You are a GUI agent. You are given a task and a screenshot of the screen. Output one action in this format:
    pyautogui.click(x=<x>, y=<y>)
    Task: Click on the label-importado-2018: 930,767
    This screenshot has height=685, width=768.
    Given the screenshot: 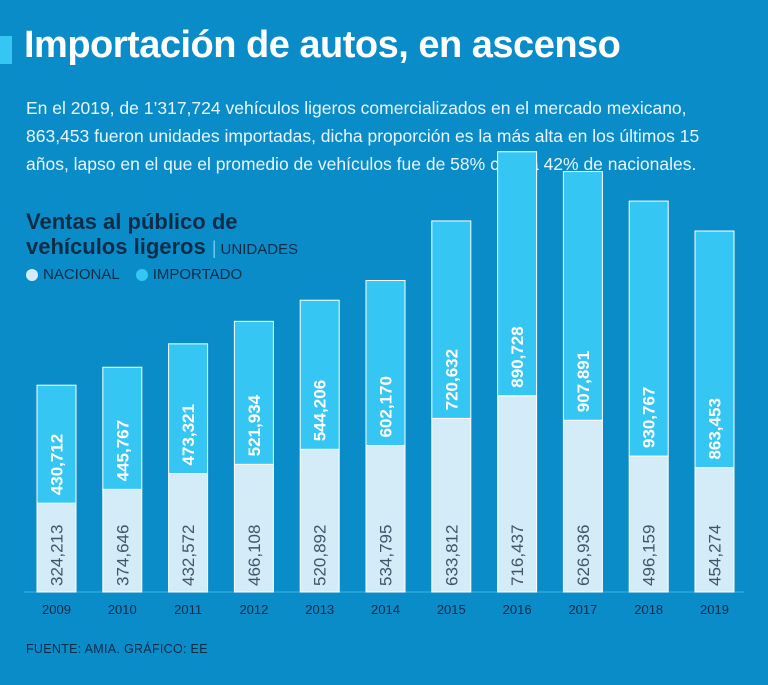 What is the action you would take?
    pyautogui.click(x=649, y=417)
    